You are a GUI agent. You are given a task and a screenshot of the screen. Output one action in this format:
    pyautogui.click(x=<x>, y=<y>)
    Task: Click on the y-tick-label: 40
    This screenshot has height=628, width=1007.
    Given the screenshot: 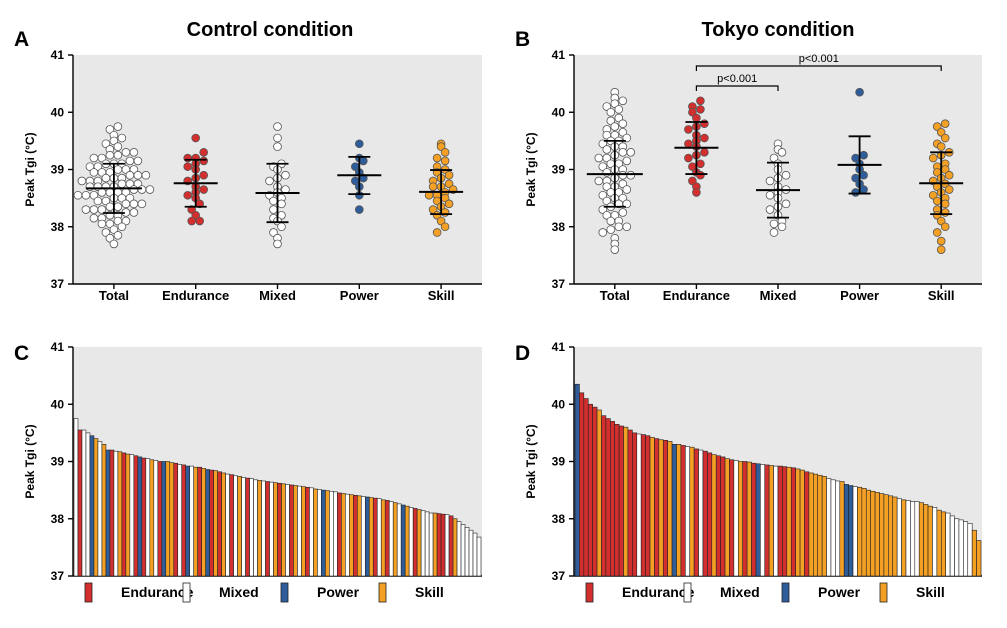 What is the action you would take?
    pyautogui.click(x=559, y=112)
    